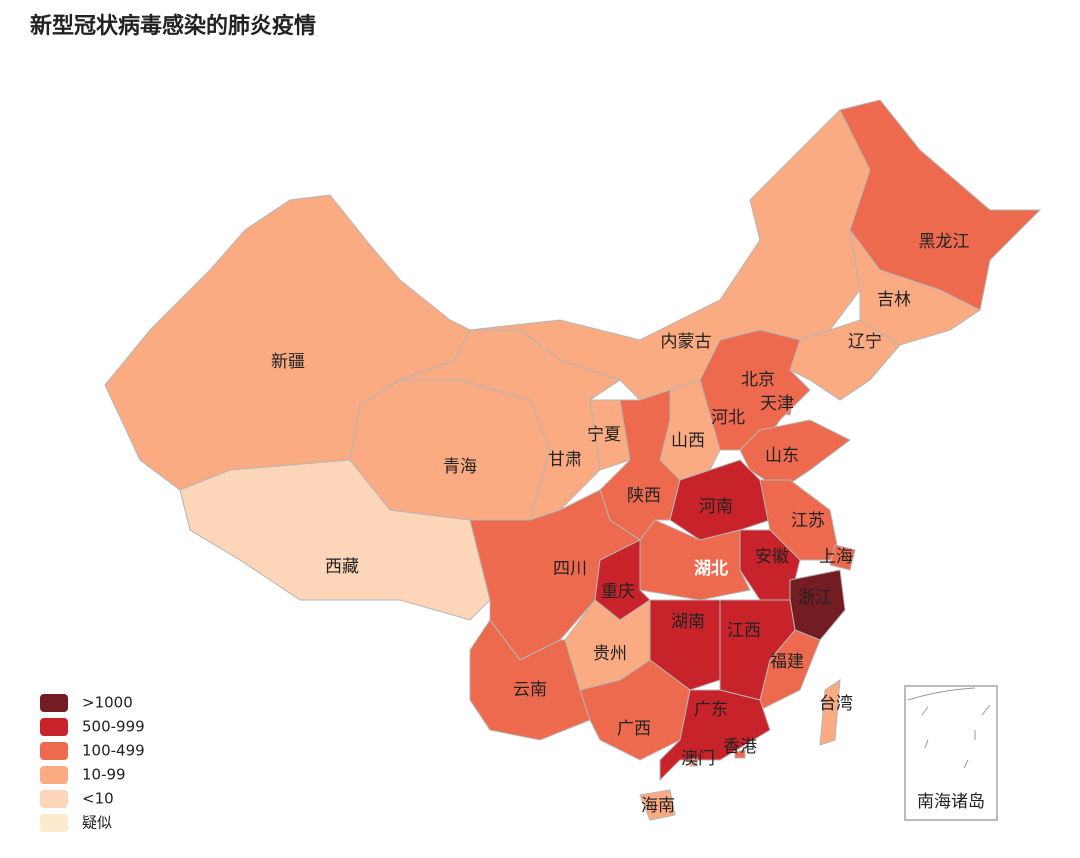  What do you see at coordinates (836, 704) in the screenshot?
I see `province-label: 台湾` at bounding box center [836, 704].